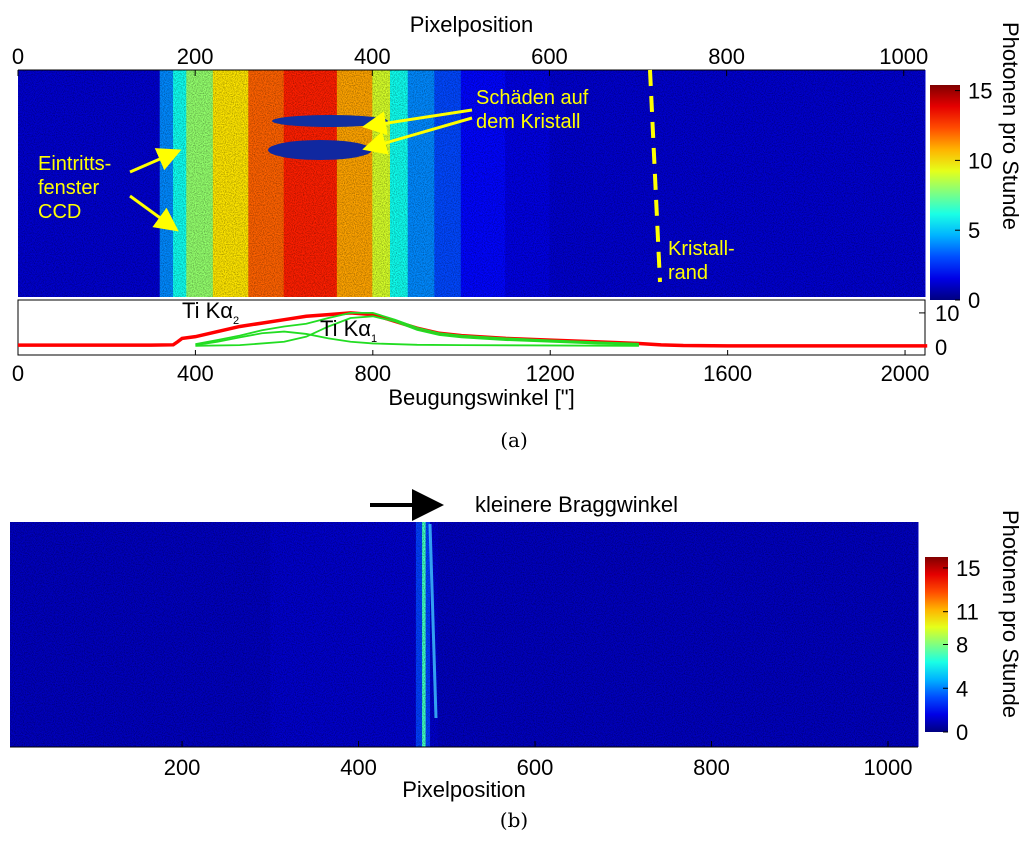 This screenshot has width=1027, height=861. I want to click on annotation-line: Kristall-, so click(701, 249).